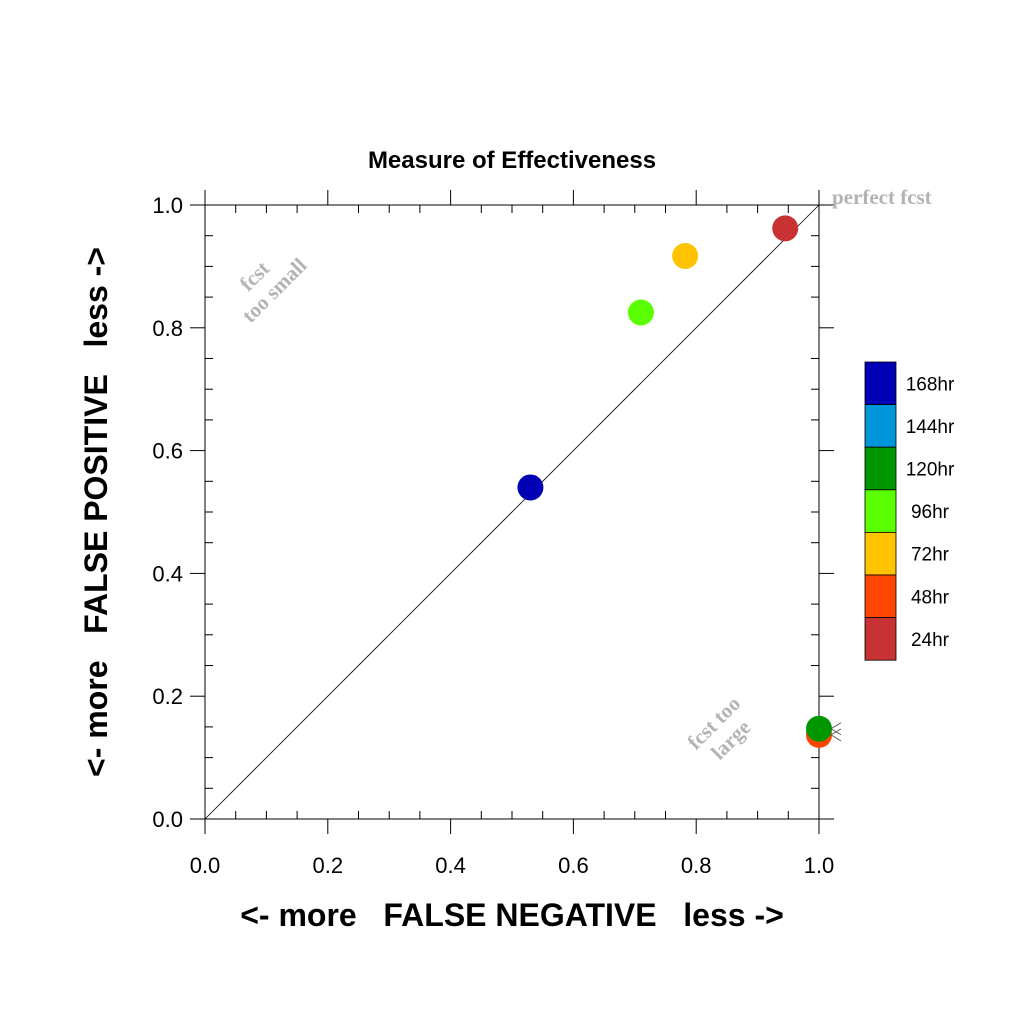 This screenshot has width=1024, height=1024. What do you see at coordinates (819, 865) in the screenshot?
I see `x-tick-label: 1.0` at bounding box center [819, 865].